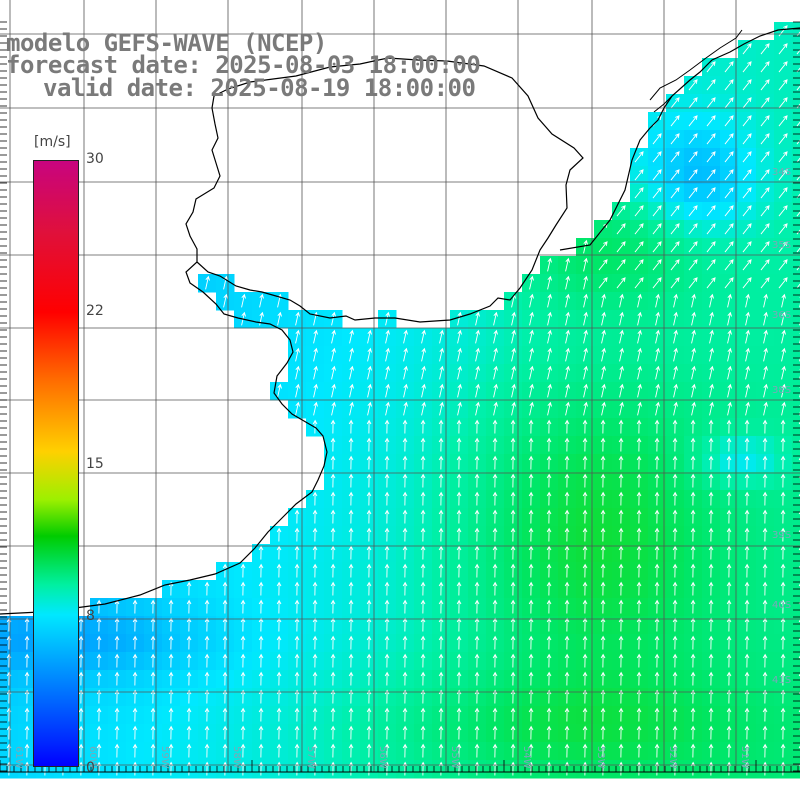 Image resolution: width=800 pixels, height=800 pixels. Describe the element at coordinates (18, 757) in the screenshot. I see `lon-label: 61W` at that location.